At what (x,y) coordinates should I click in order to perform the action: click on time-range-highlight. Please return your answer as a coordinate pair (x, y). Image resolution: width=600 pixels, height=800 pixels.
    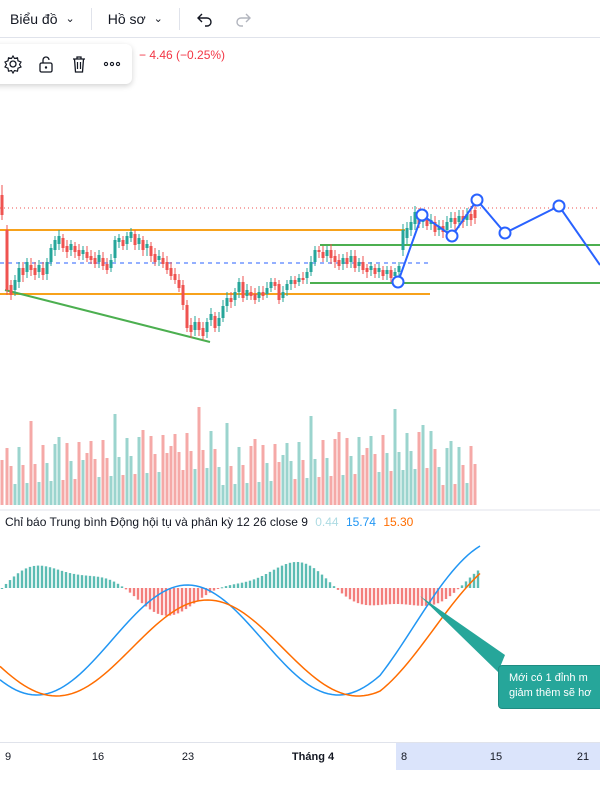
    Looking at the image, I should click on (498, 756).